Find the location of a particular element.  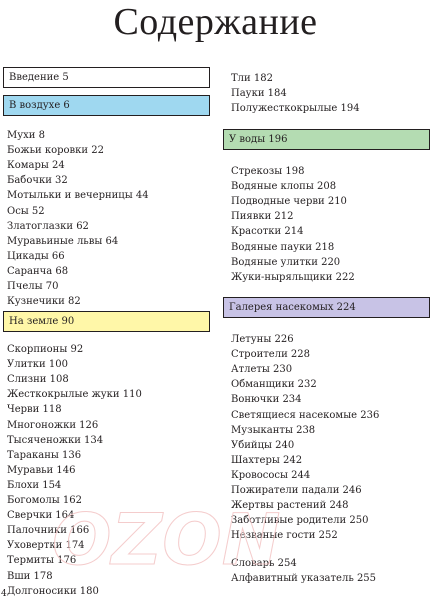

toc-entry: Улитки 100 is located at coordinates (37, 365).